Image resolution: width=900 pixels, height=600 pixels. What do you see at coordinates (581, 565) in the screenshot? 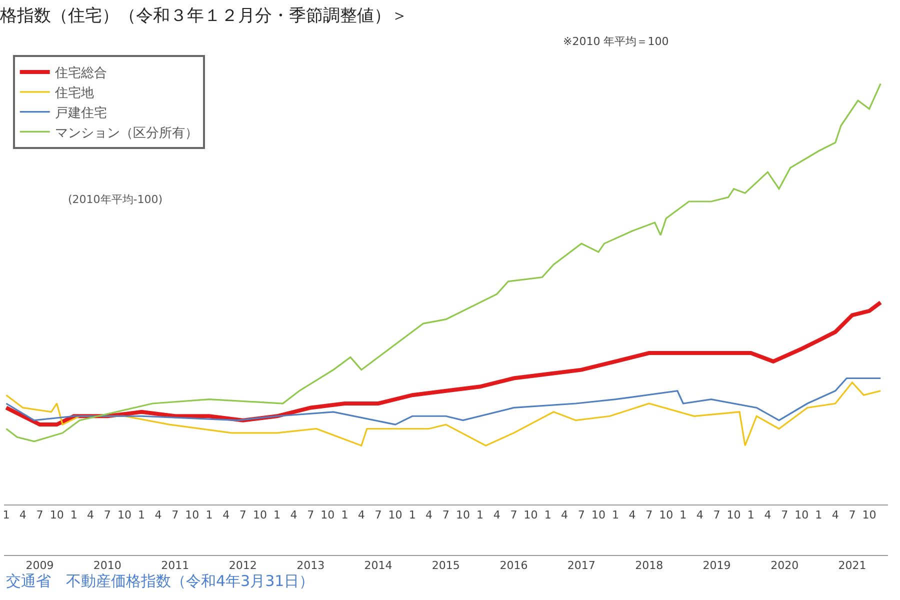
I see `x2-tick-label: 2017` at bounding box center [581, 565].